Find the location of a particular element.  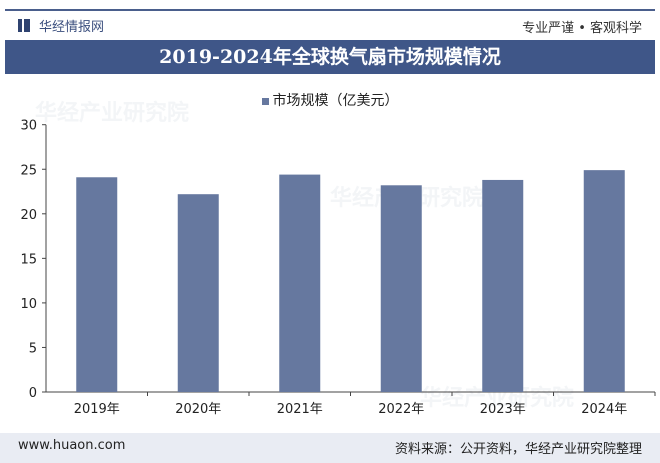

x-tick-label: 2024年 is located at coordinates (604, 409).